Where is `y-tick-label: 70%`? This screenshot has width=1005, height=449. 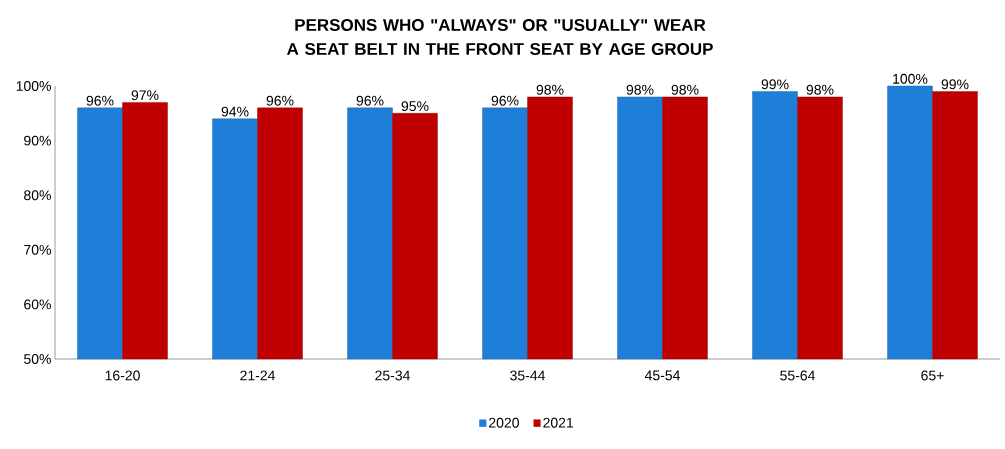
y-tick-label: 70% is located at coordinates (37, 249).